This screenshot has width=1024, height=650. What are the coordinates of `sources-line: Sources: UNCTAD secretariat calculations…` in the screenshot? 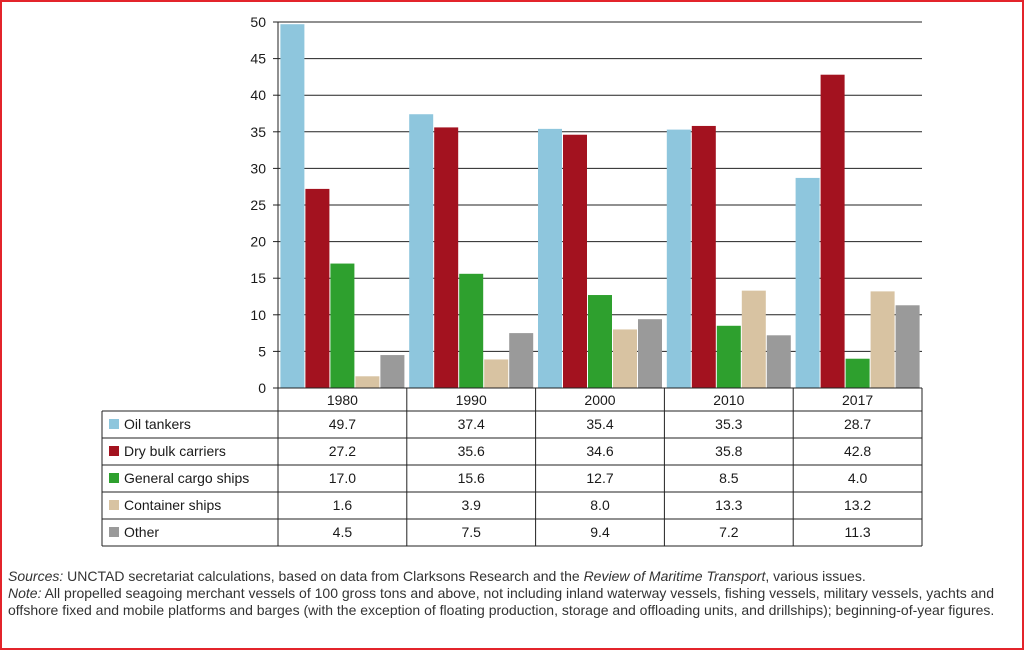 It's located at (514, 576).